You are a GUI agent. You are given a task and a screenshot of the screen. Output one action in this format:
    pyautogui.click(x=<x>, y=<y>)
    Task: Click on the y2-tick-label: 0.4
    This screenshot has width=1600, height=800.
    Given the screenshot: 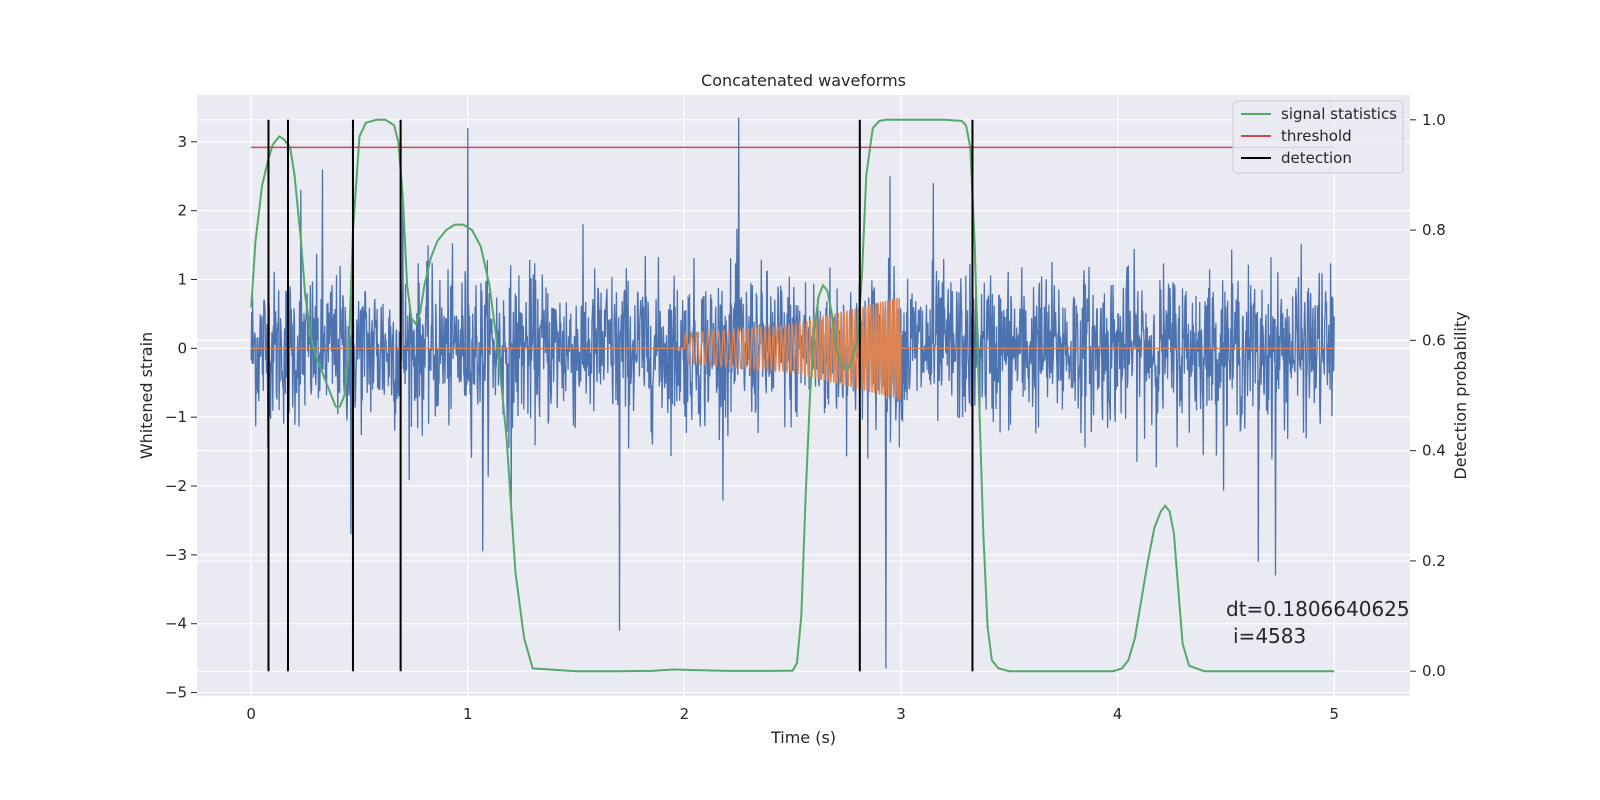 What is the action you would take?
    pyautogui.click(x=1434, y=451)
    